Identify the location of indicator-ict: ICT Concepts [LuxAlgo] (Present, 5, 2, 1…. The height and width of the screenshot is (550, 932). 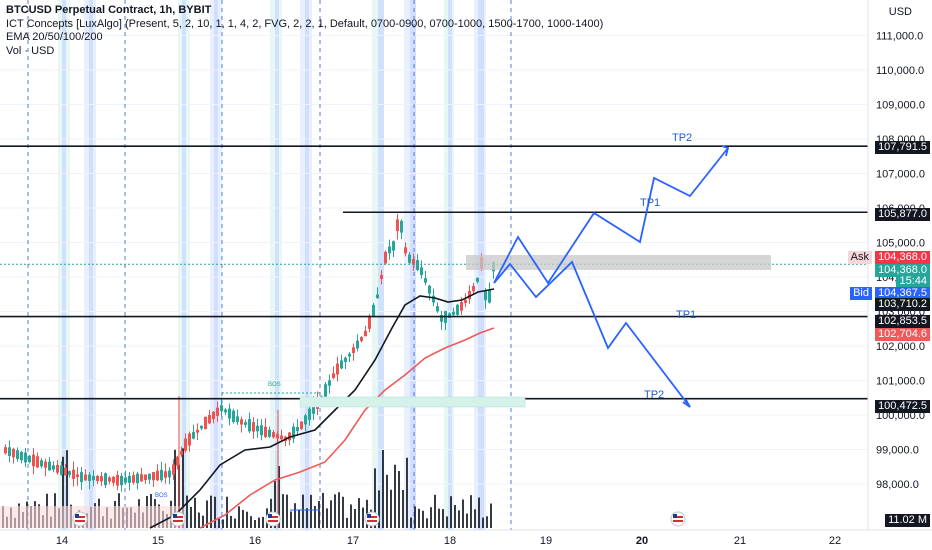
(305, 23).